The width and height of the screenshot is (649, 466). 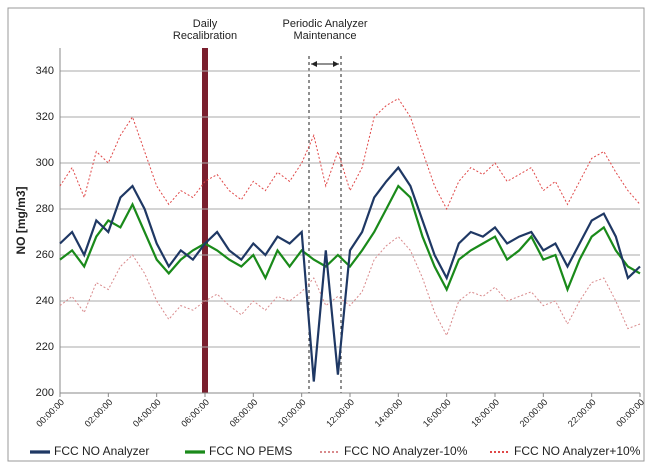 I want to click on annotation: Maintenance, so click(x=325, y=36).